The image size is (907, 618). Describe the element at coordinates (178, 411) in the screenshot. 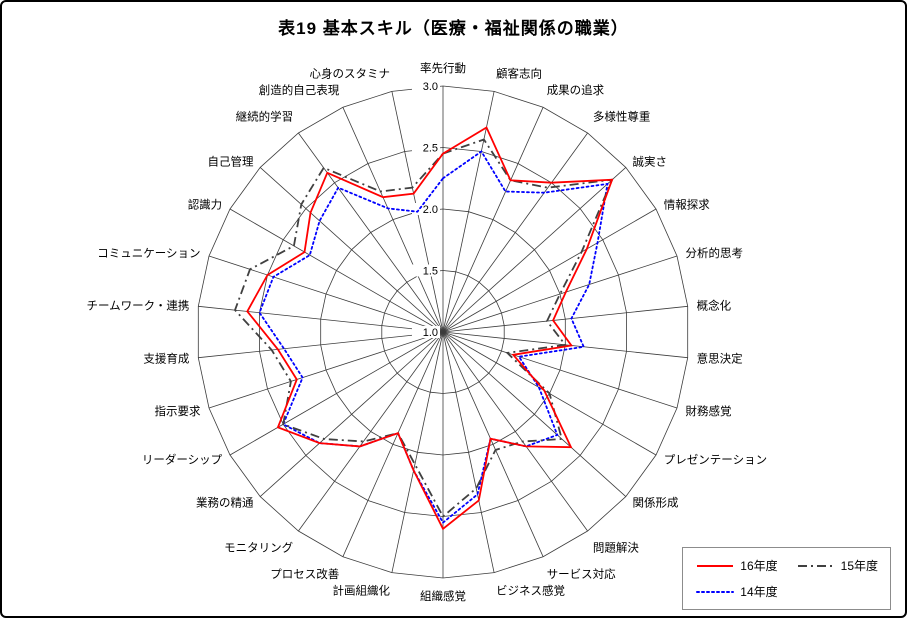

I see `category-label: 指示要求` at that location.